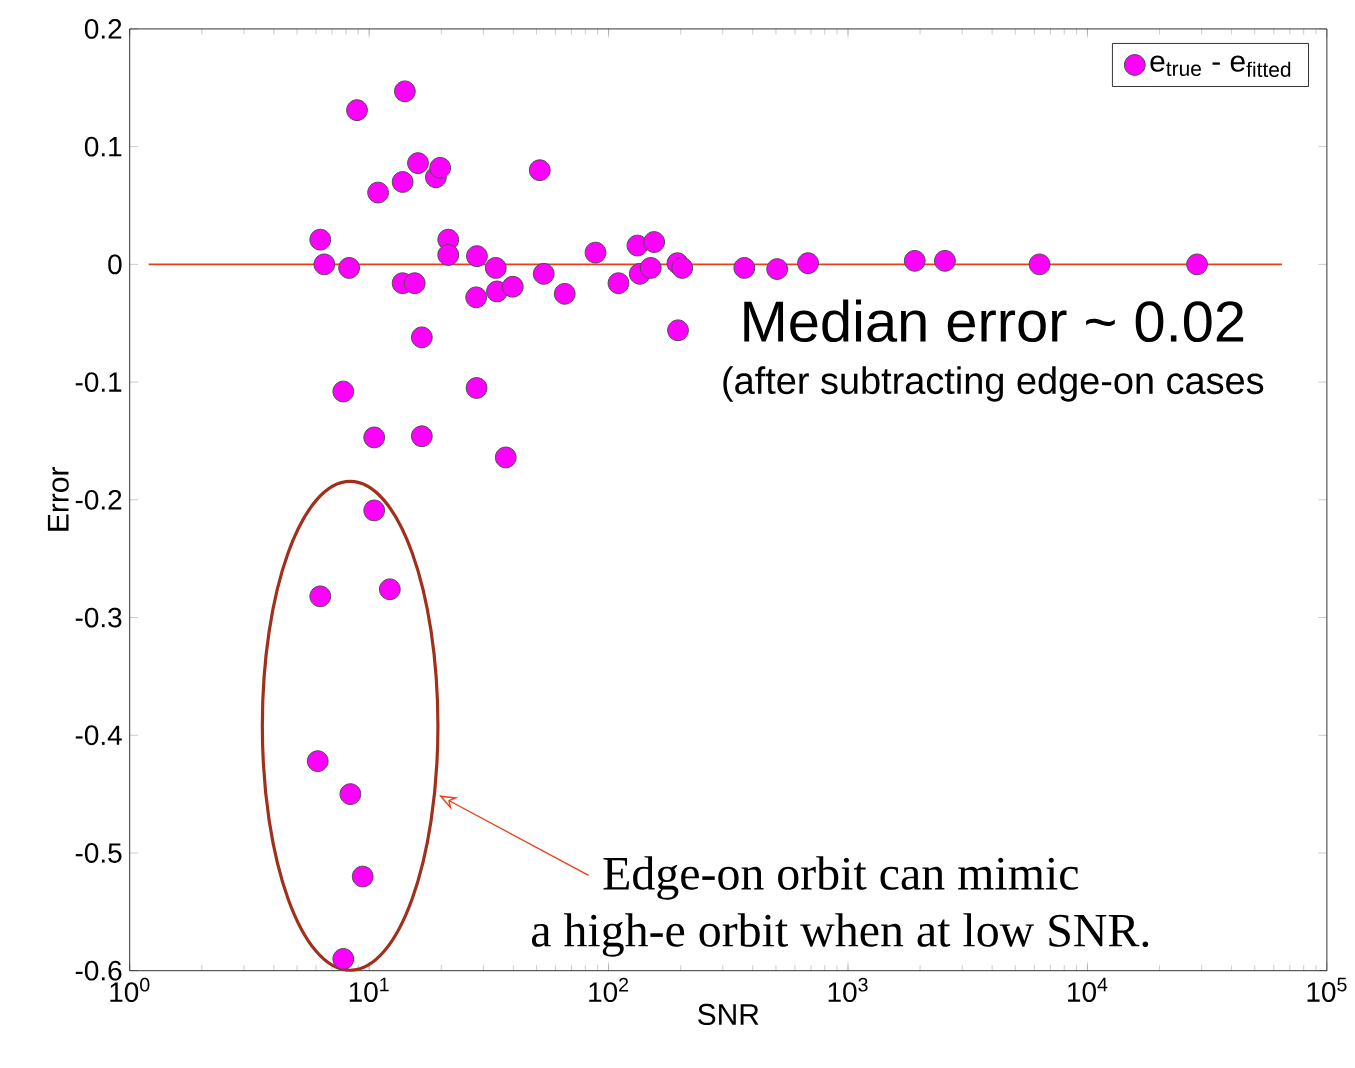 This screenshot has width=1355, height=1068. I want to click on y-tick-label: -0.4, so click(98, 735).